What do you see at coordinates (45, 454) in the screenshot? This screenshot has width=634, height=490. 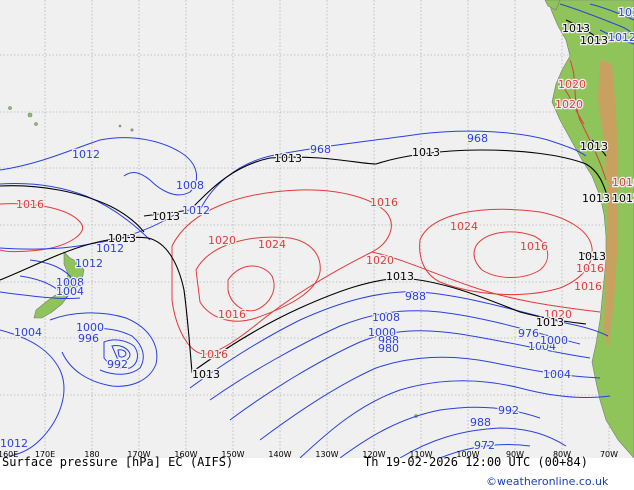 I see `longitude-tick-label: 170E` at bounding box center [45, 454].